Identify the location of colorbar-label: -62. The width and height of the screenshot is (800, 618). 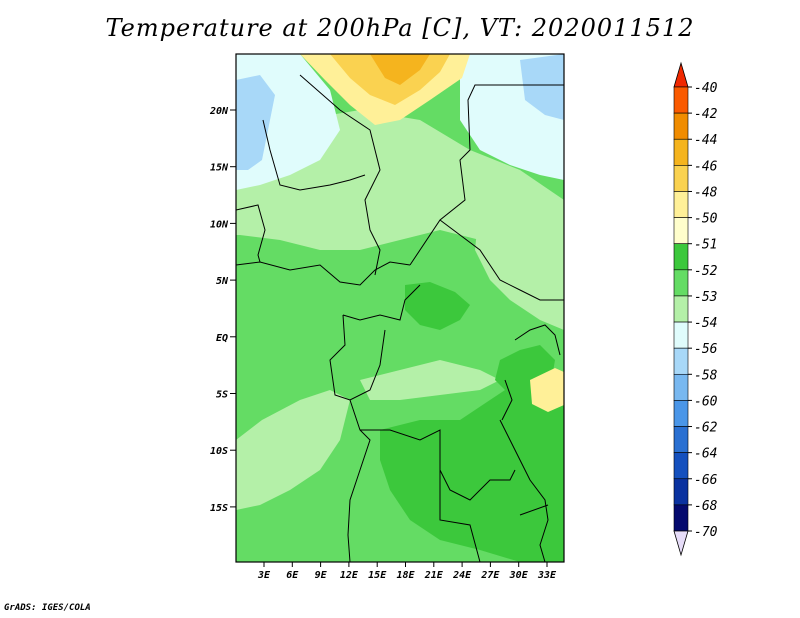
(706, 428).